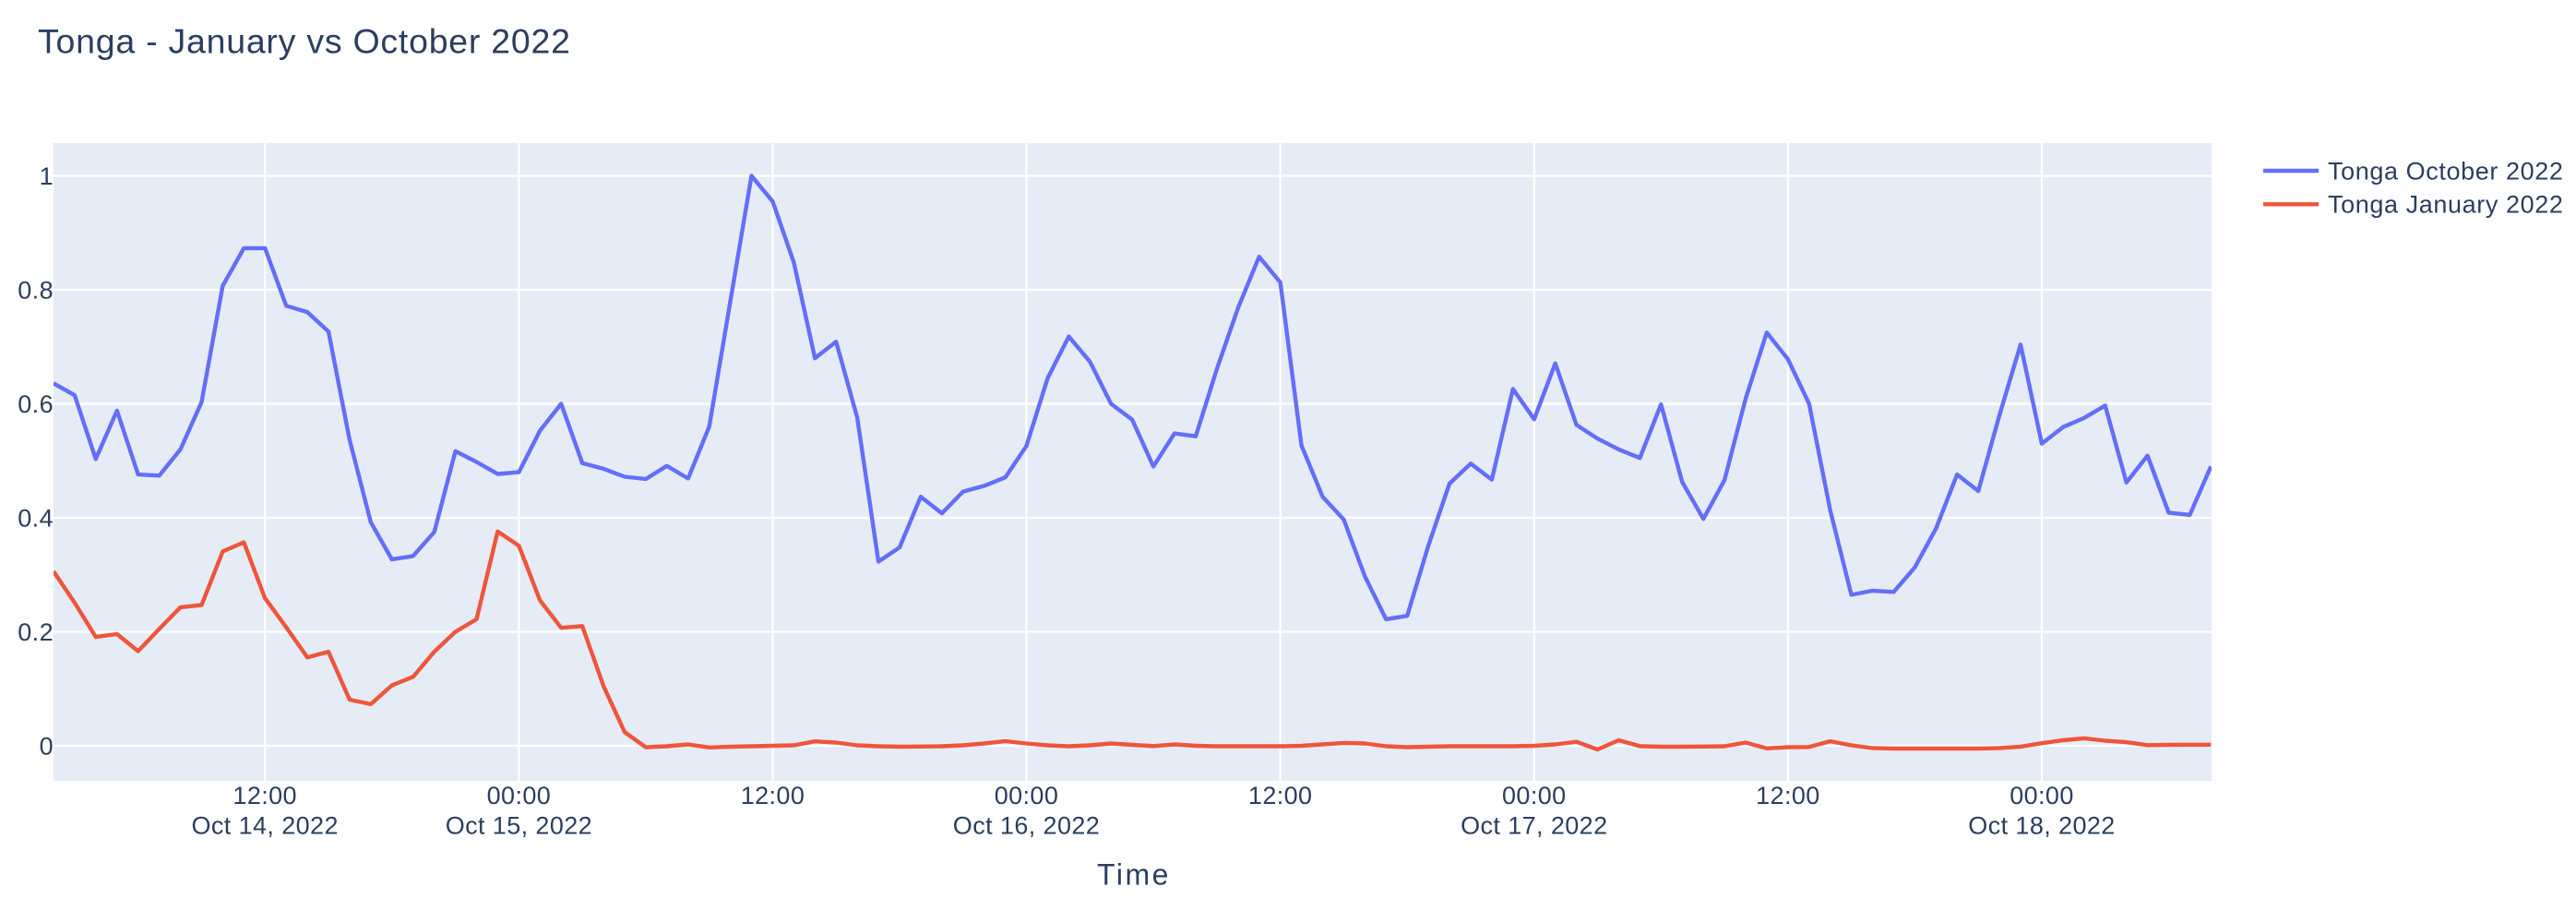 This screenshot has width=2576, height=899. Describe the element at coordinates (47, 746) in the screenshot. I see `svg-text: 0` at that location.